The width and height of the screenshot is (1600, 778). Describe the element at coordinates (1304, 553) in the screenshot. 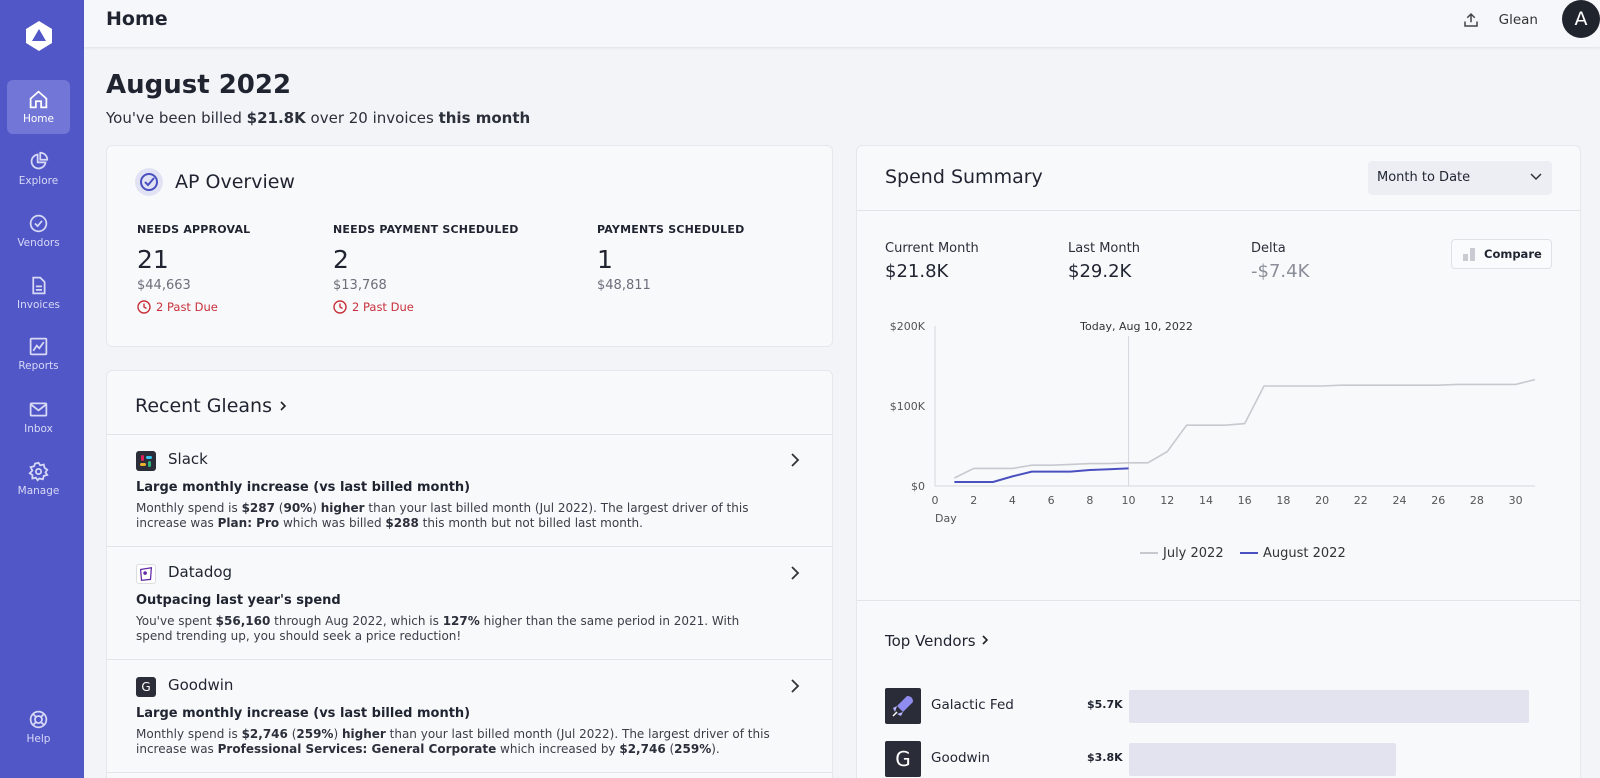

I see `legend-label: August 2022` at that location.